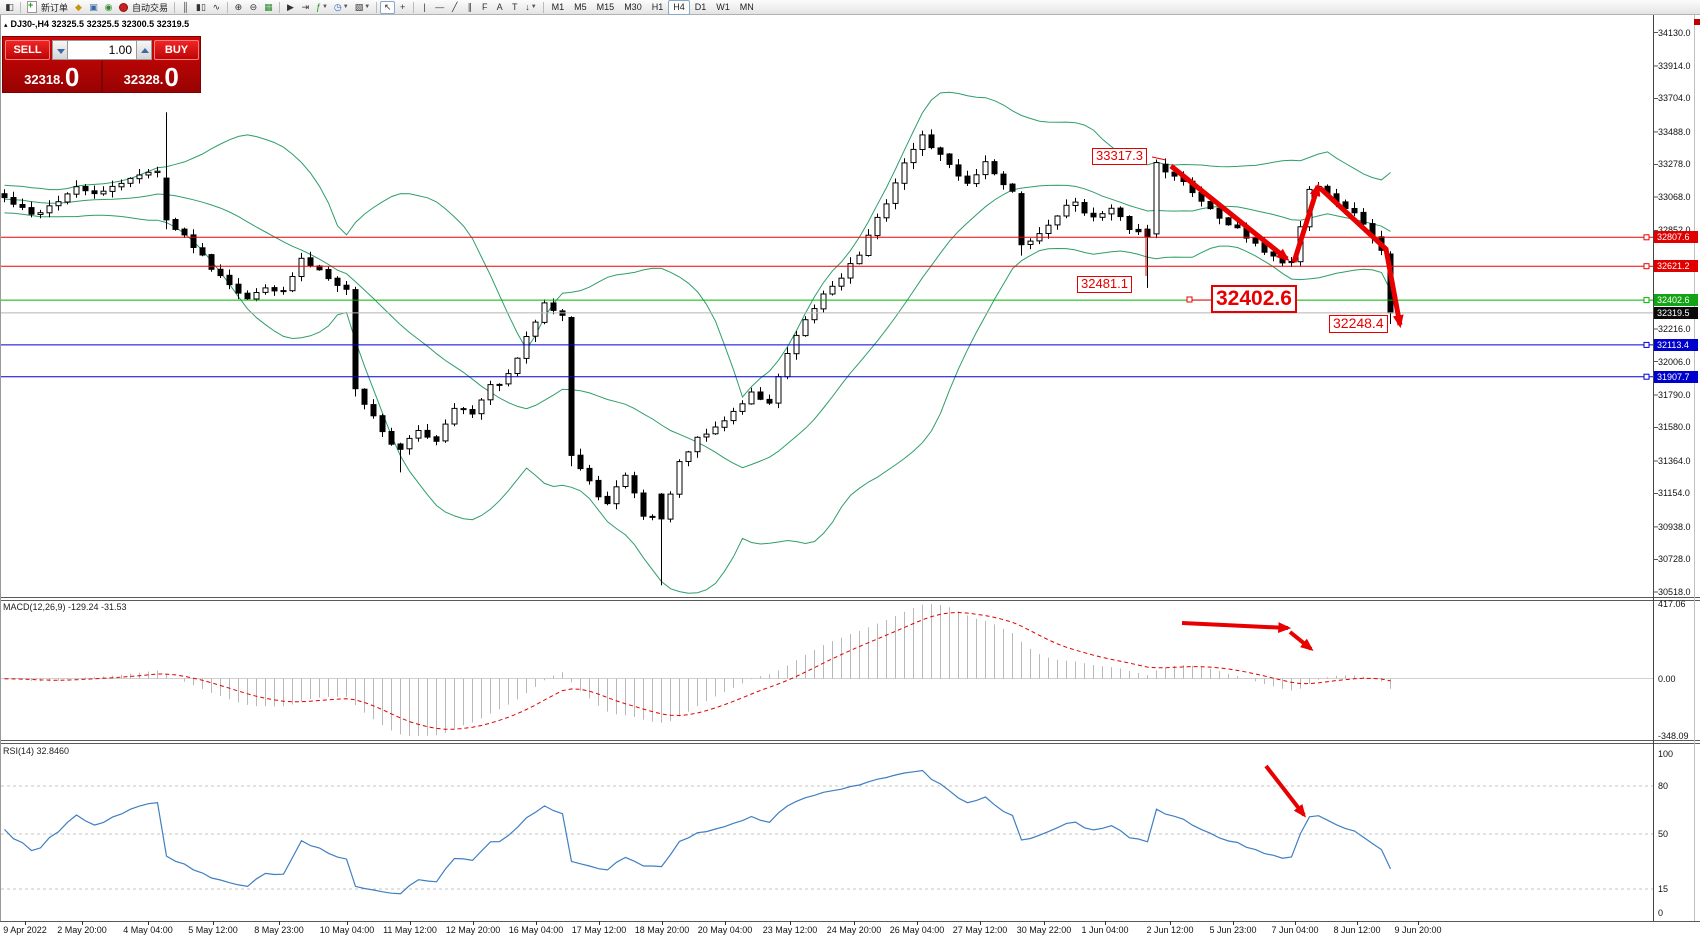 The image size is (1700, 940). I want to click on sell-price: 32318. 0, so click(52, 77).